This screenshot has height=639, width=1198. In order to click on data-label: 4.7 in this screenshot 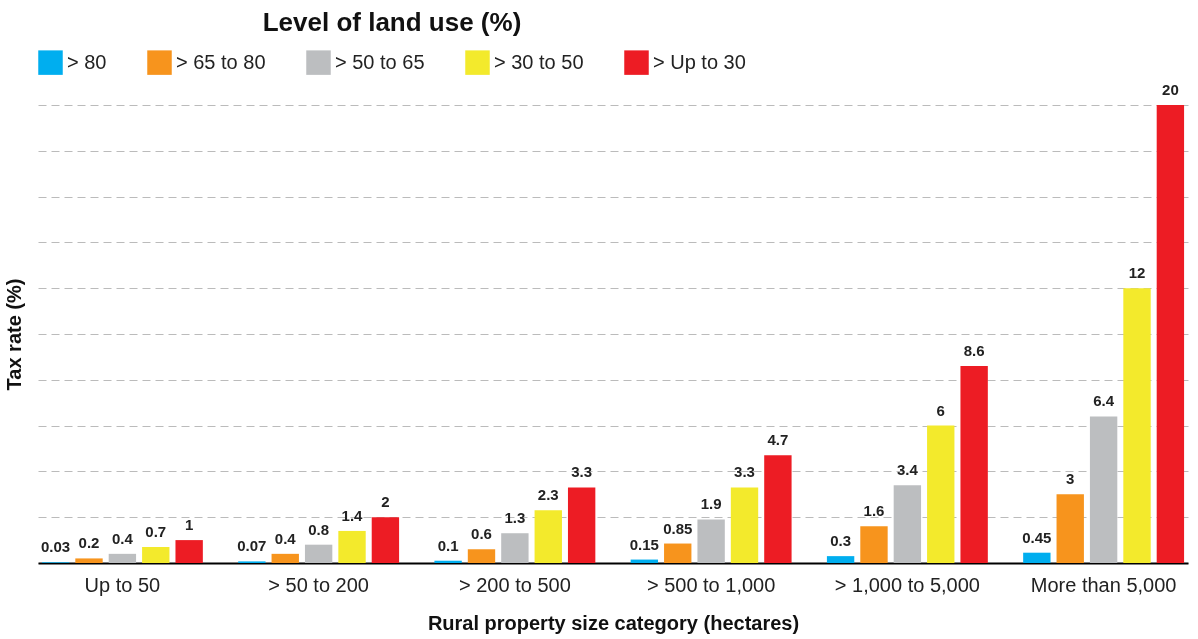, I will do `click(778, 440)`.